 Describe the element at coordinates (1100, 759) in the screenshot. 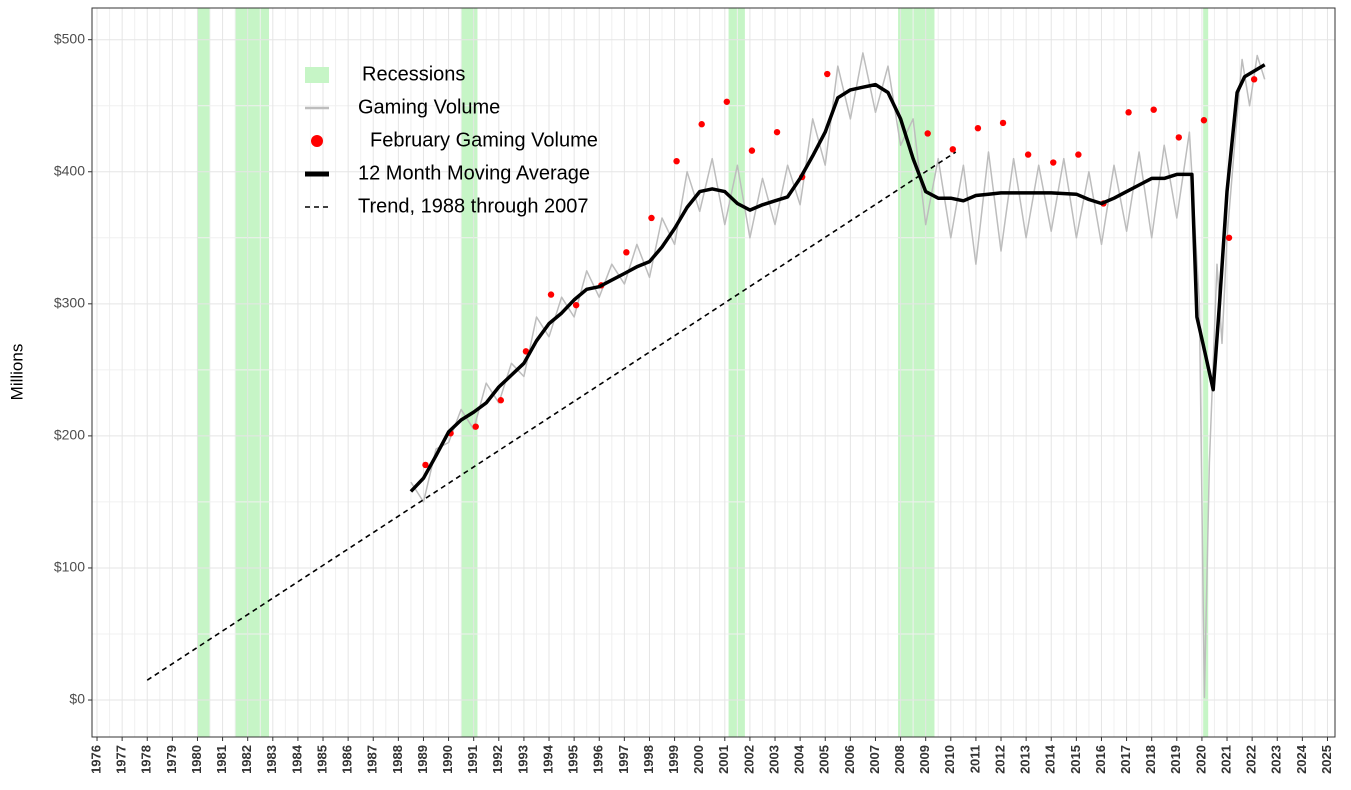

I see `x-tick-label: 2016` at that location.